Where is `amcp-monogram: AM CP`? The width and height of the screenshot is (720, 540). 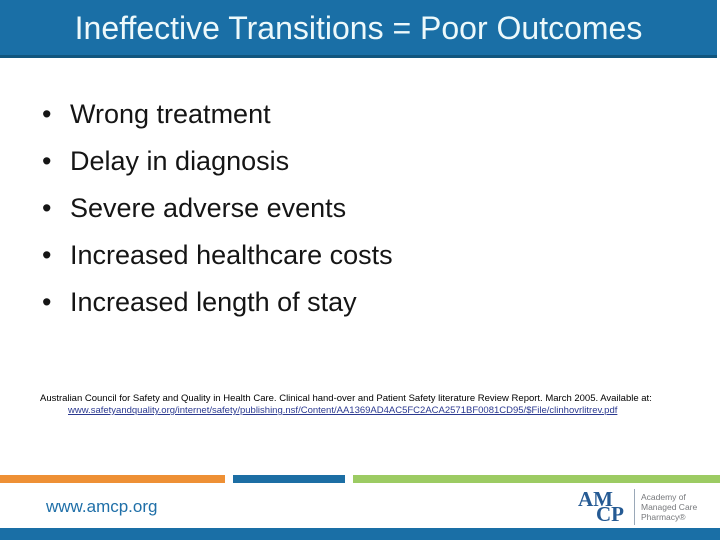
amcp-monogram: AM CP is located at coordinates (604, 507).